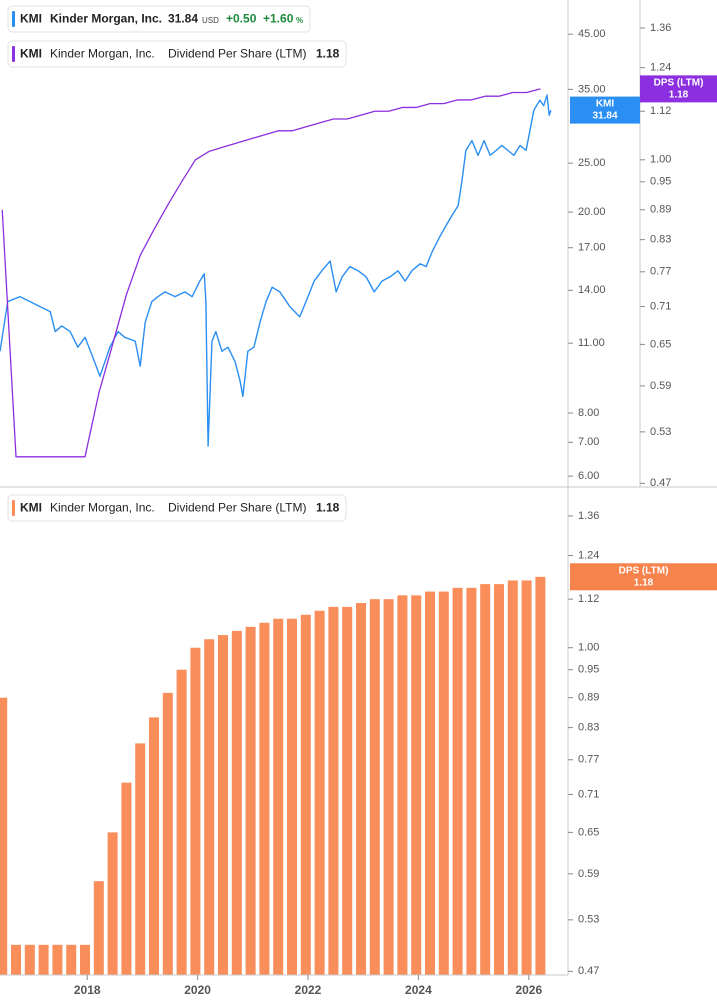 The width and height of the screenshot is (717, 1005). I want to click on y-tick-label: 8.00, so click(588, 413).